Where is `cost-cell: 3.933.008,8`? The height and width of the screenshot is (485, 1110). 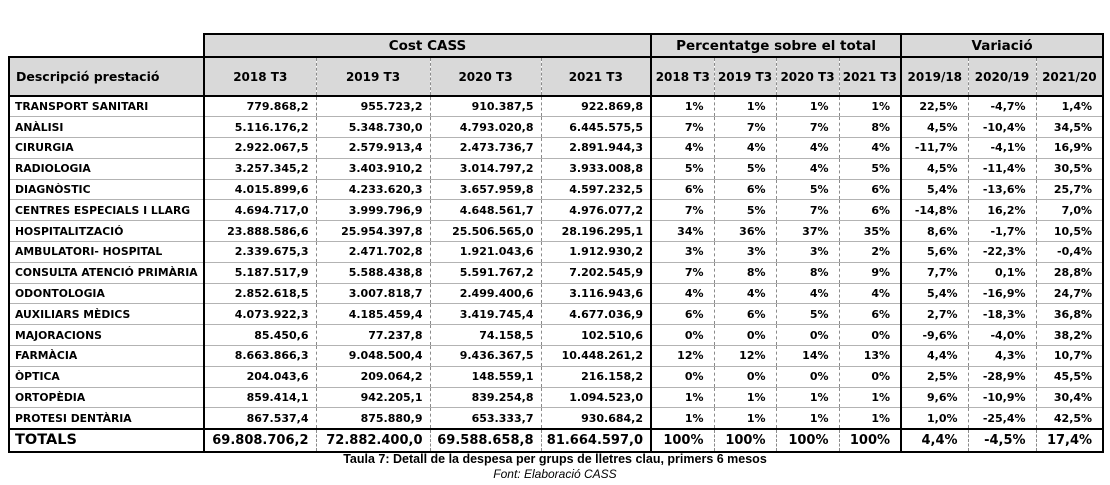
cost-cell: 3.933.008,8 is located at coordinates (596, 169).